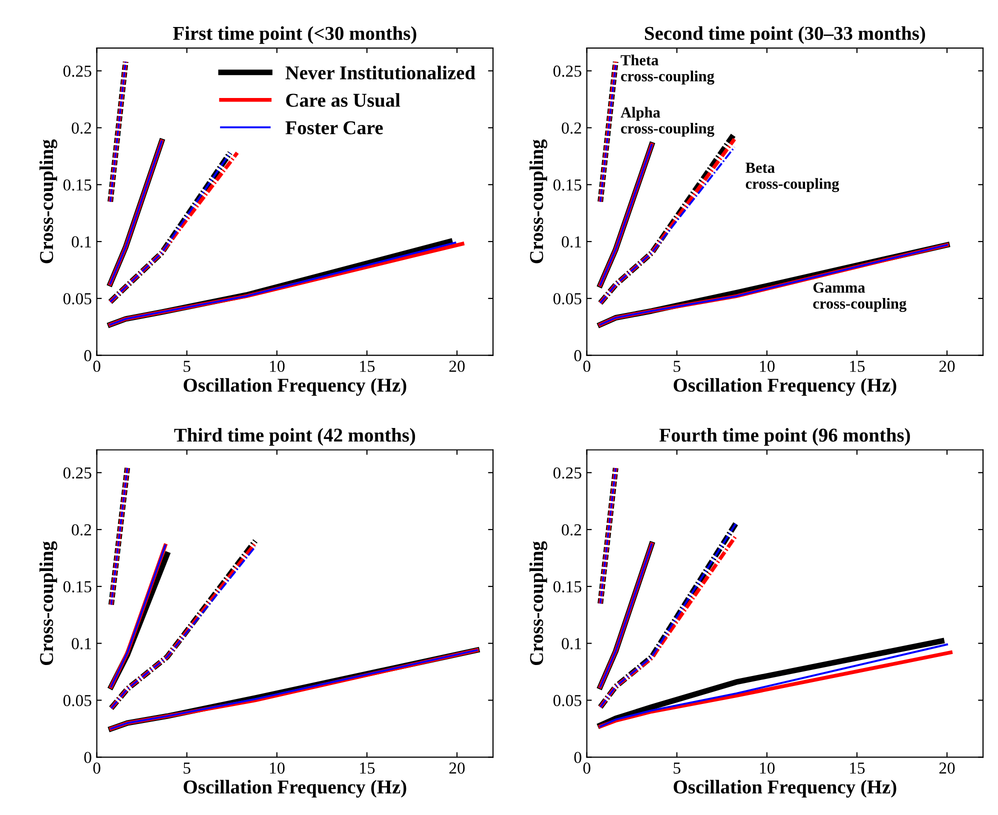 Image resolution: width=998 pixels, height=815 pixels. I want to click on chart-title: Fourth time point (96 months), so click(784, 437).